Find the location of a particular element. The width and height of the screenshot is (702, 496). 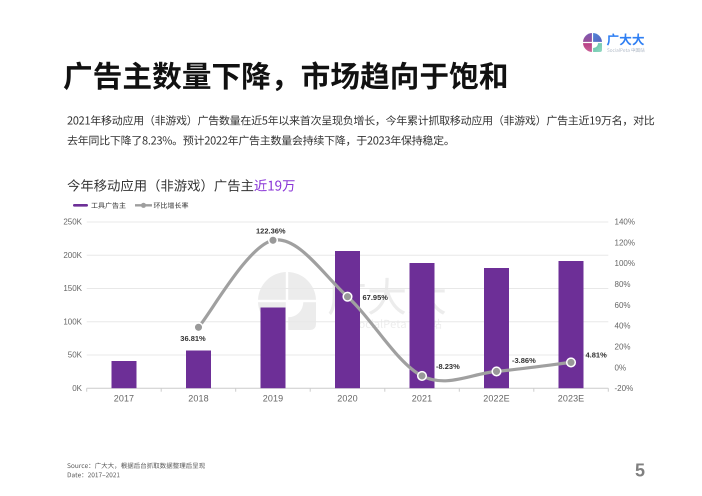

svg-text: 140% is located at coordinates (625, 221).